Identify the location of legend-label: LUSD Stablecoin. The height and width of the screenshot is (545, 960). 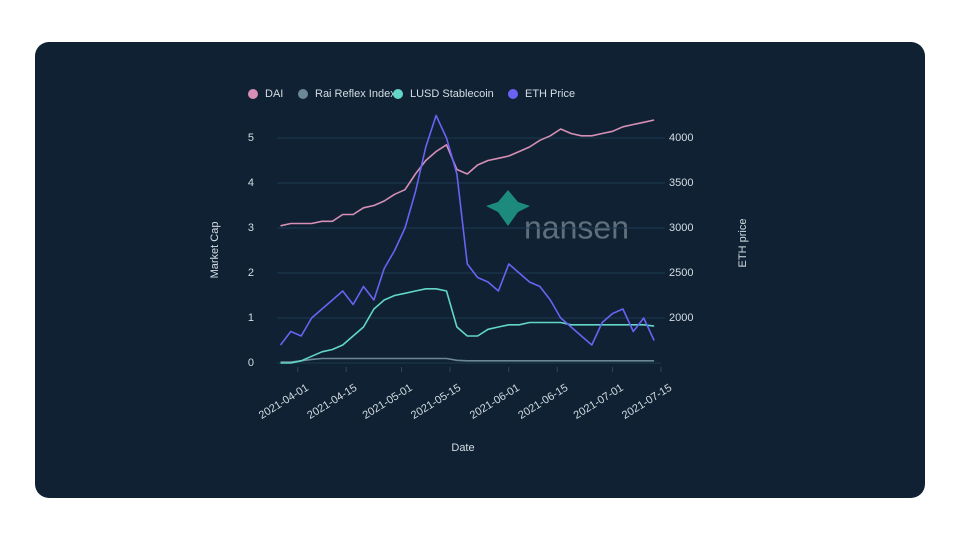
(452, 94).